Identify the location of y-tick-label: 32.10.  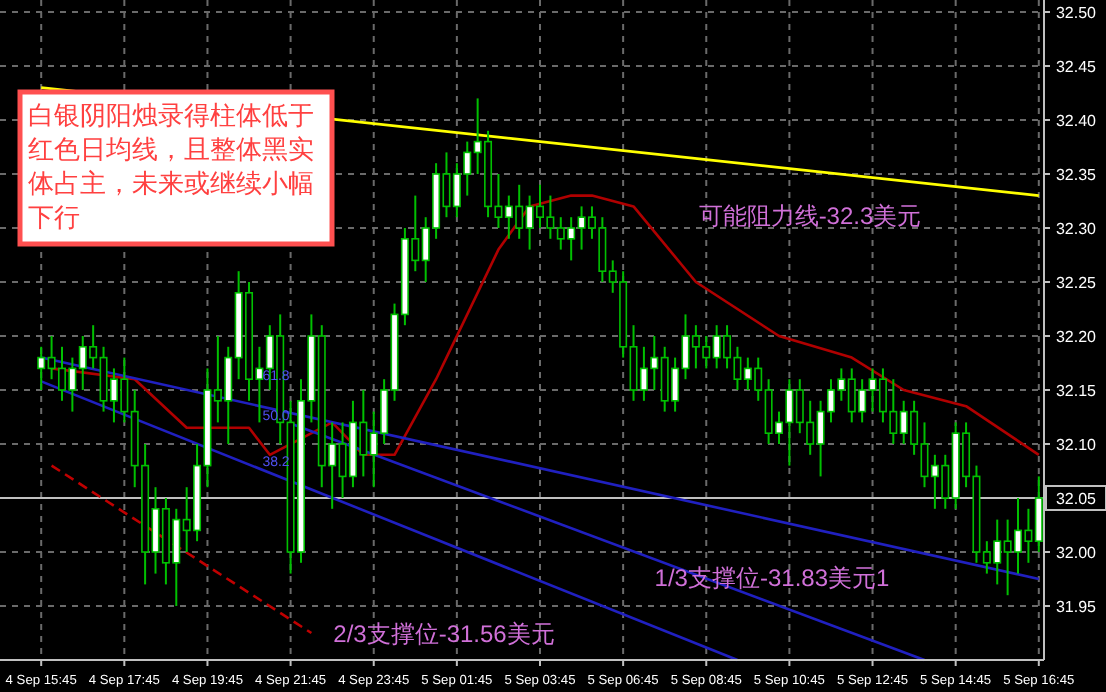
(1076, 445).